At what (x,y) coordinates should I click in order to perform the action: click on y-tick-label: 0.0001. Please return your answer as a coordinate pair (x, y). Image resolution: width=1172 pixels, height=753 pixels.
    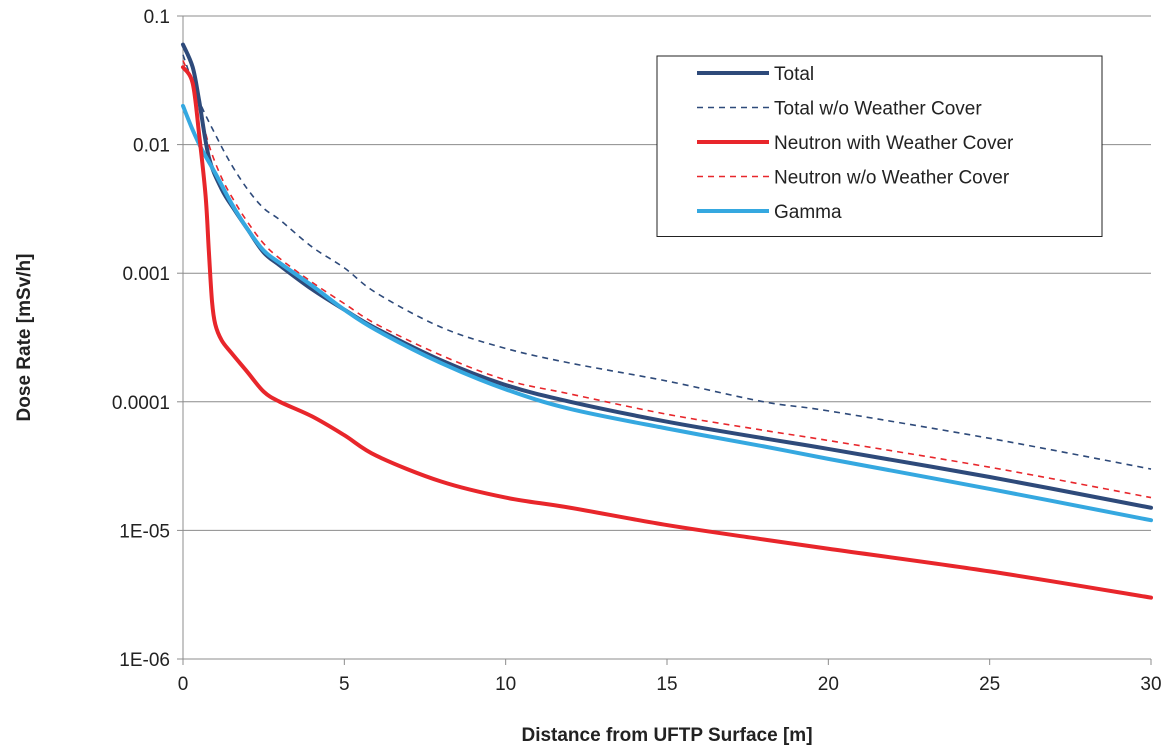
    Looking at the image, I should click on (141, 403).